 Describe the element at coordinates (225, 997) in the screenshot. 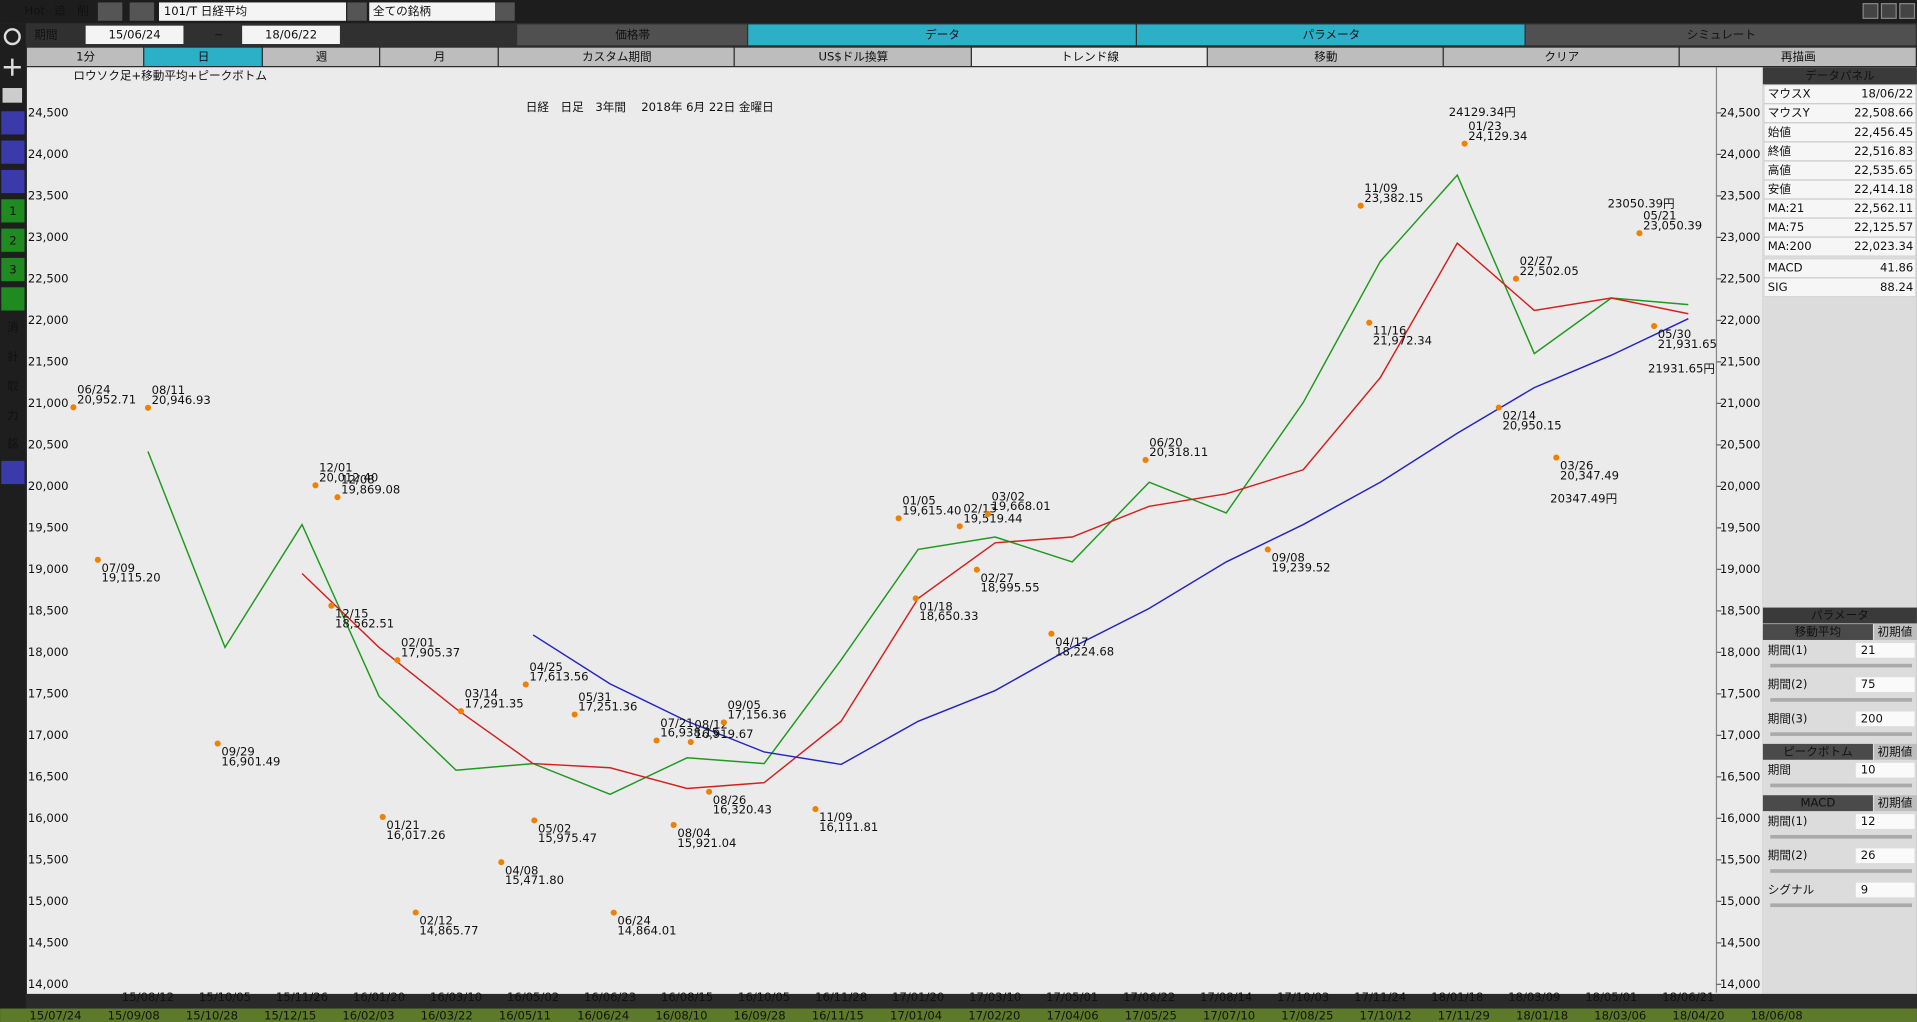

I see `x-tick-label: 15/10/05` at that location.